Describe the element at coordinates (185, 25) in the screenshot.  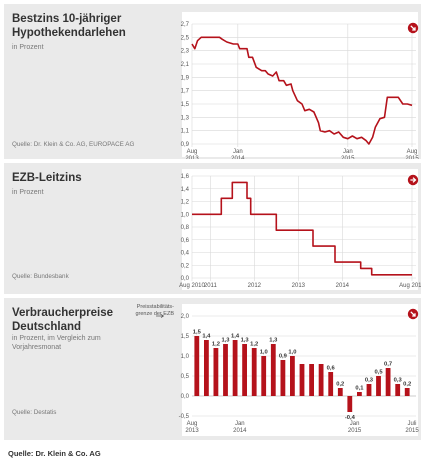
I see `y-tick-label: 2,7` at that location.